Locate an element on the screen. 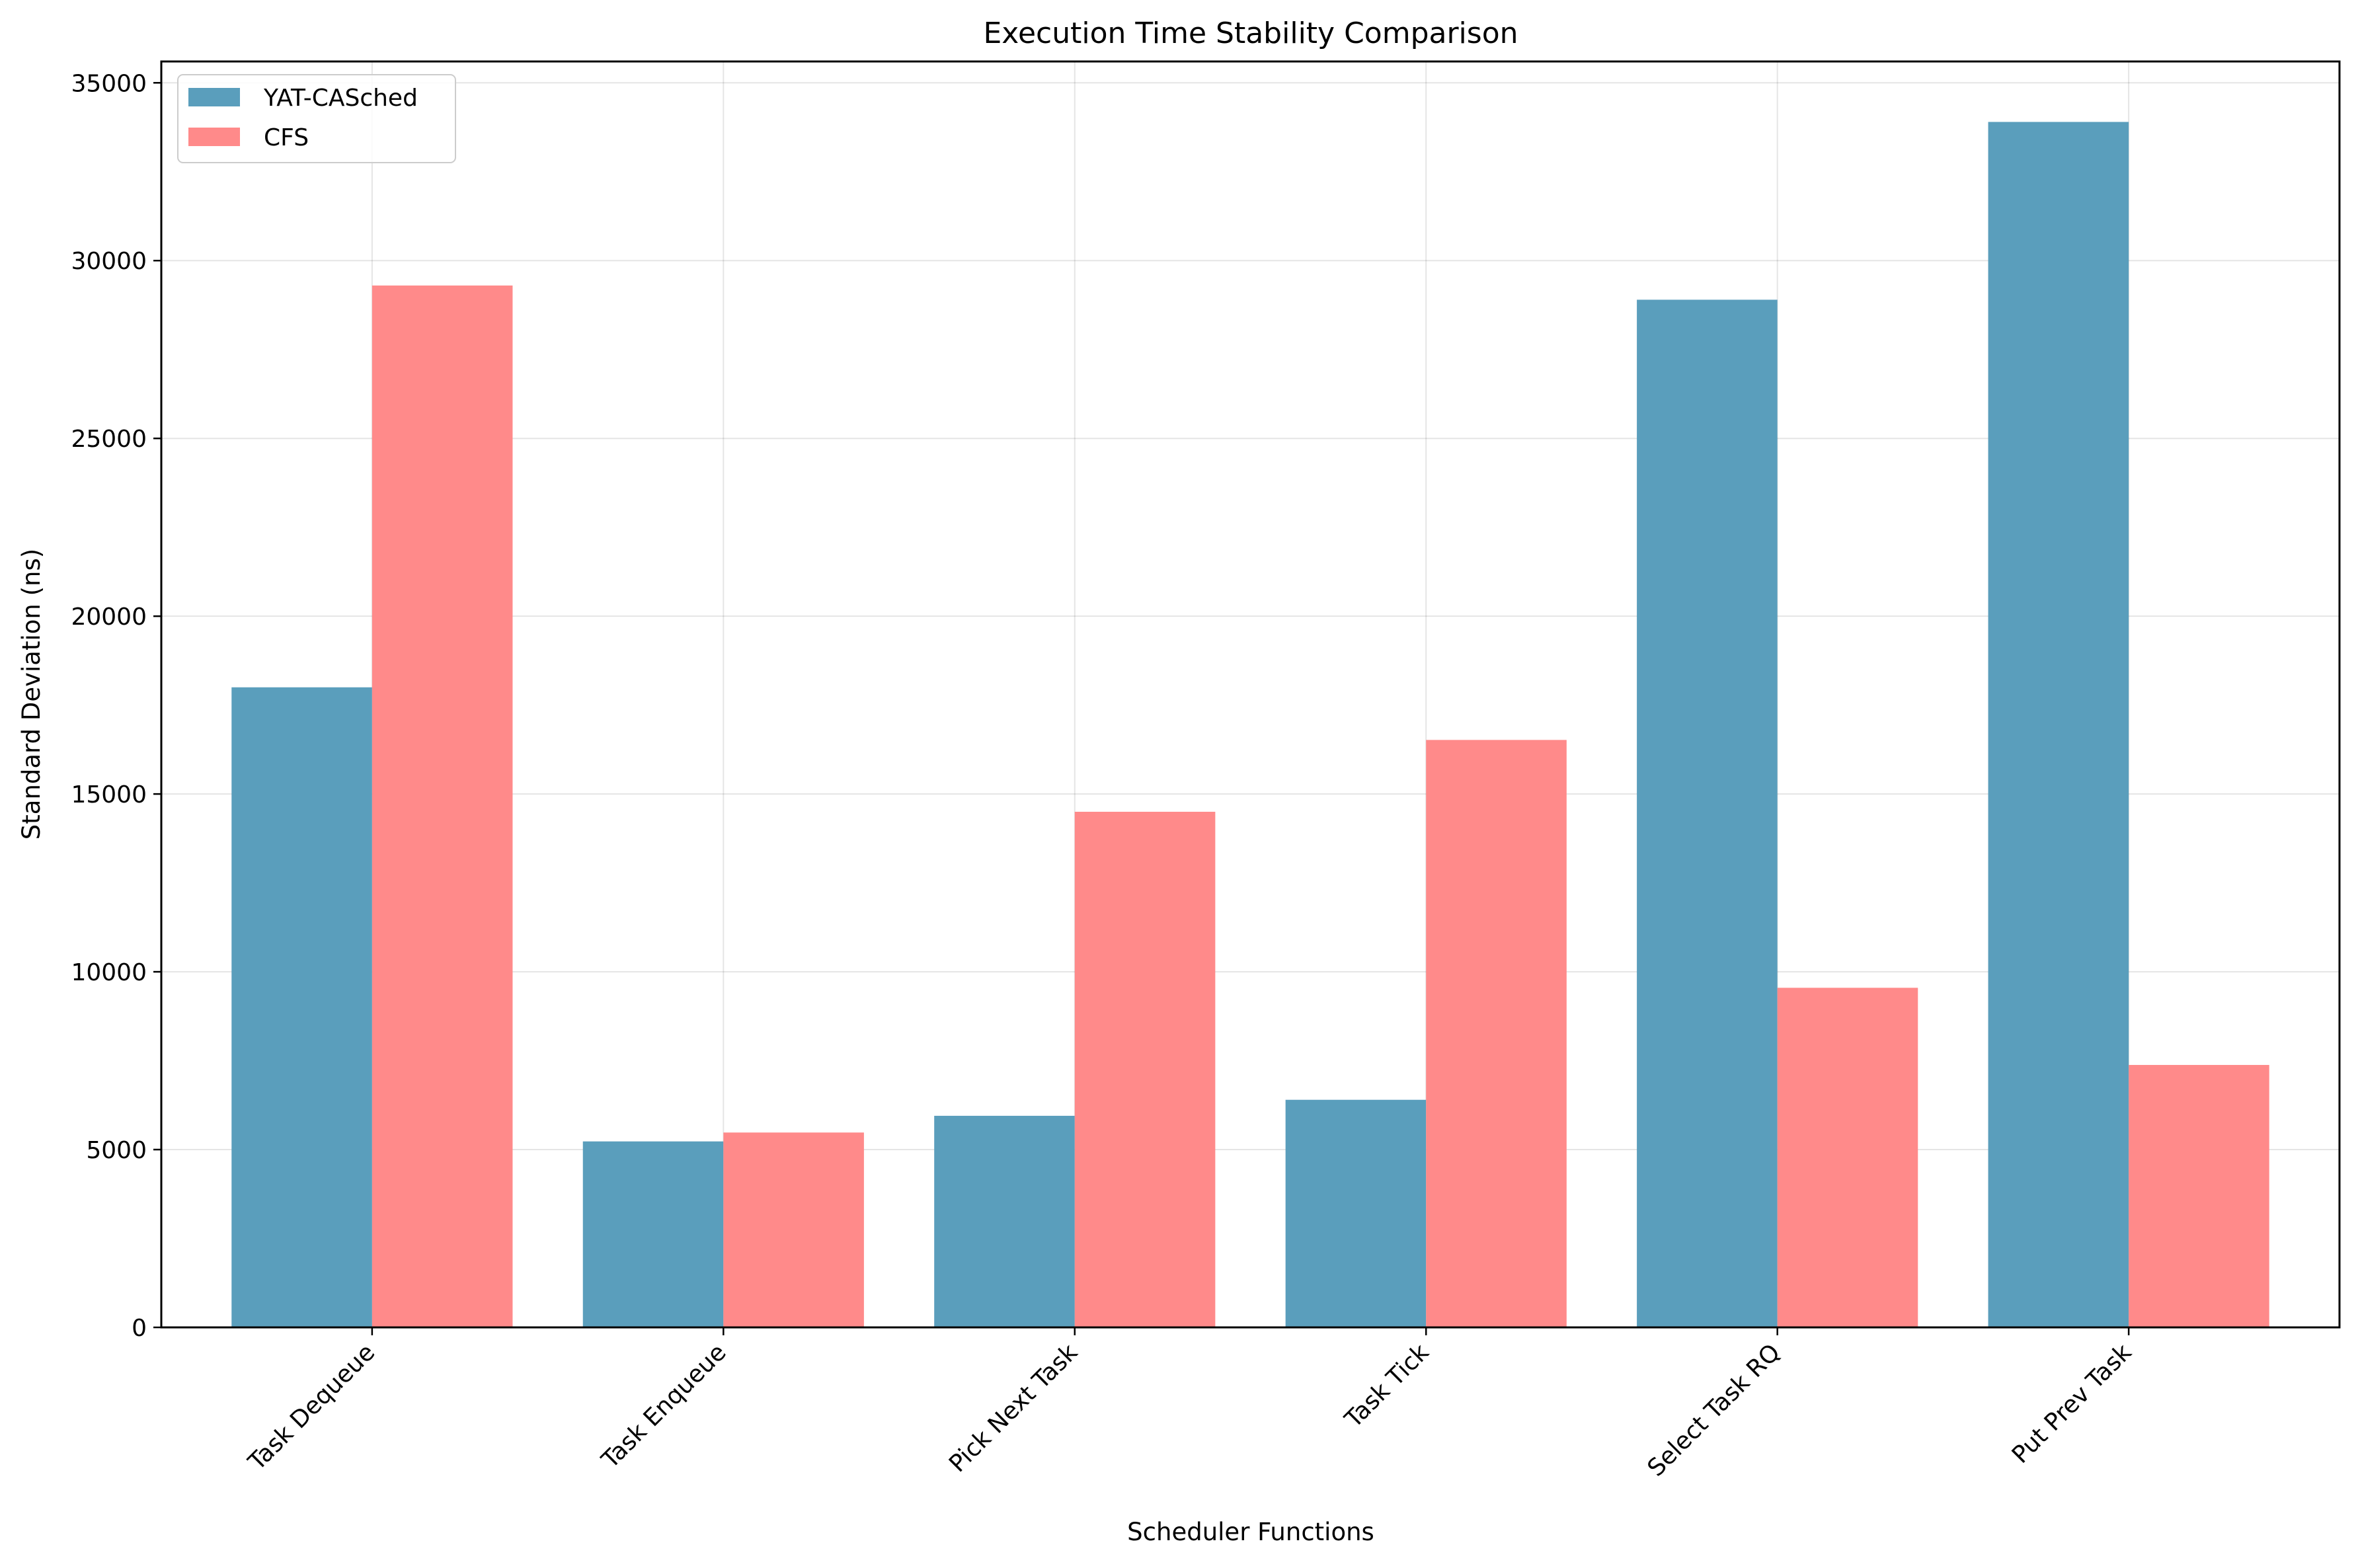 This screenshot has width=2358, height=1568. y-axis-ticks: 0 5000 10000 15000 20000 25000 30000 35000 is located at coordinates (116, 706).